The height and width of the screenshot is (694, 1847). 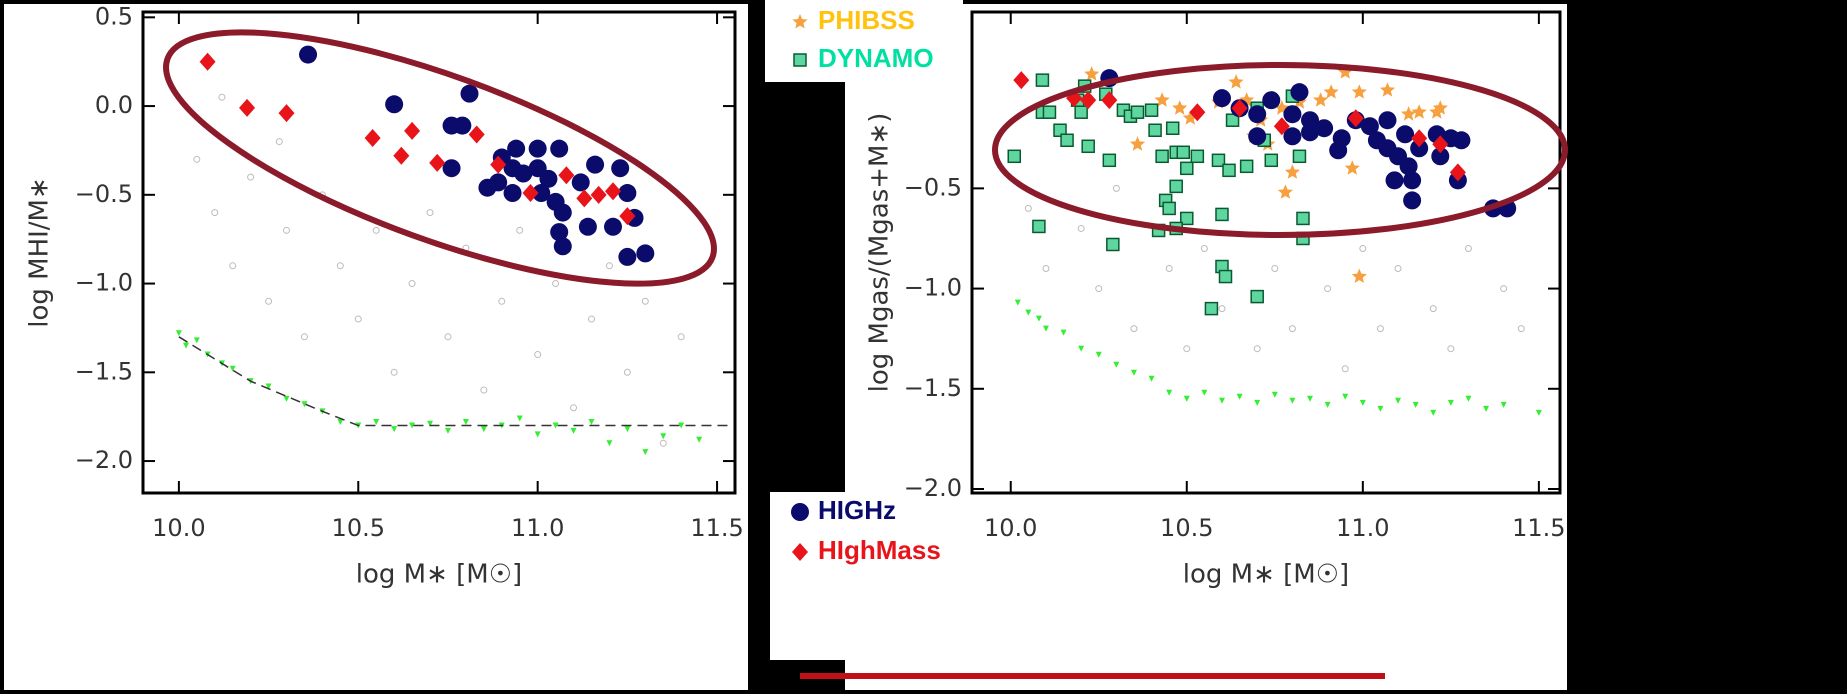 What do you see at coordinates (866, 20) in the screenshot?
I see `legend-label: PHIBSS` at bounding box center [866, 20].